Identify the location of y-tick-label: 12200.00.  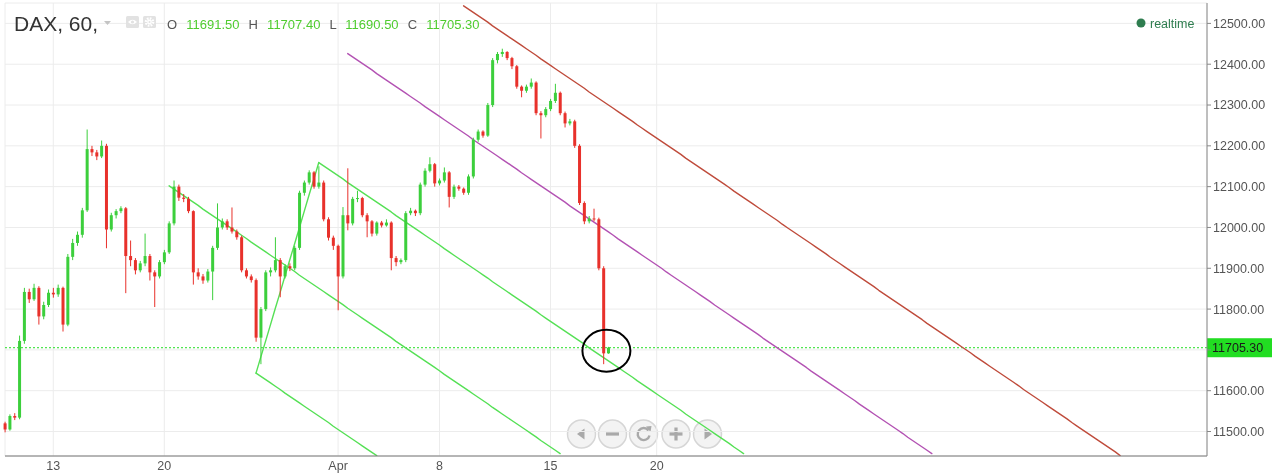
(1239, 146).